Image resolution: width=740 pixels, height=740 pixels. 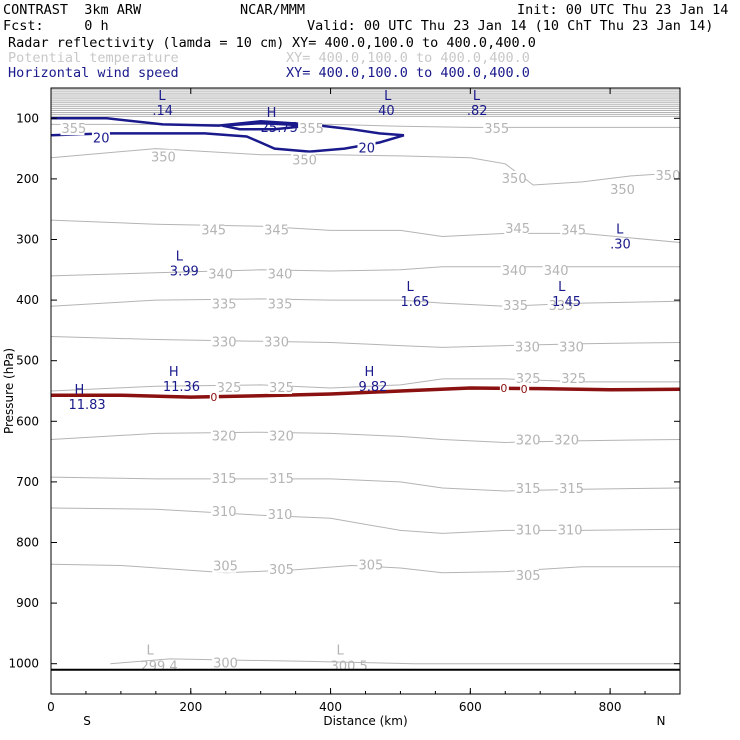 What do you see at coordinates (620, 244) in the screenshot?
I see `wind-extremum-value: .30` at bounding box center [620, 244].